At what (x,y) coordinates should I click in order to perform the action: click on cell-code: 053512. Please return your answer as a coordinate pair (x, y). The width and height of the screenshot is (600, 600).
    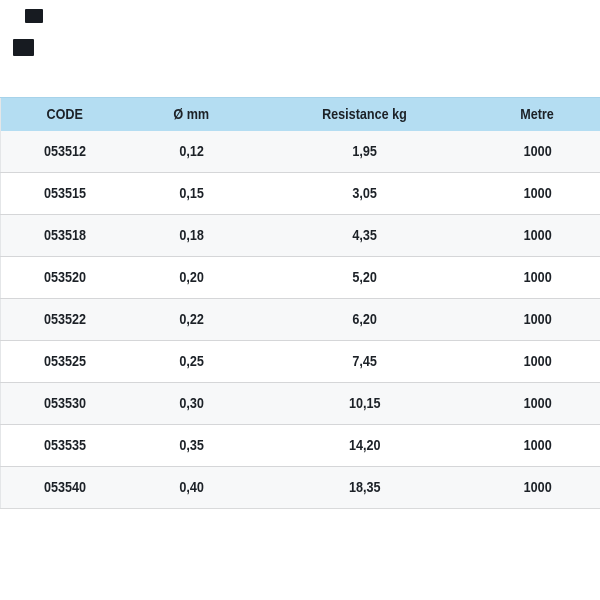
    Looking at the image, I should click on (64, 152).